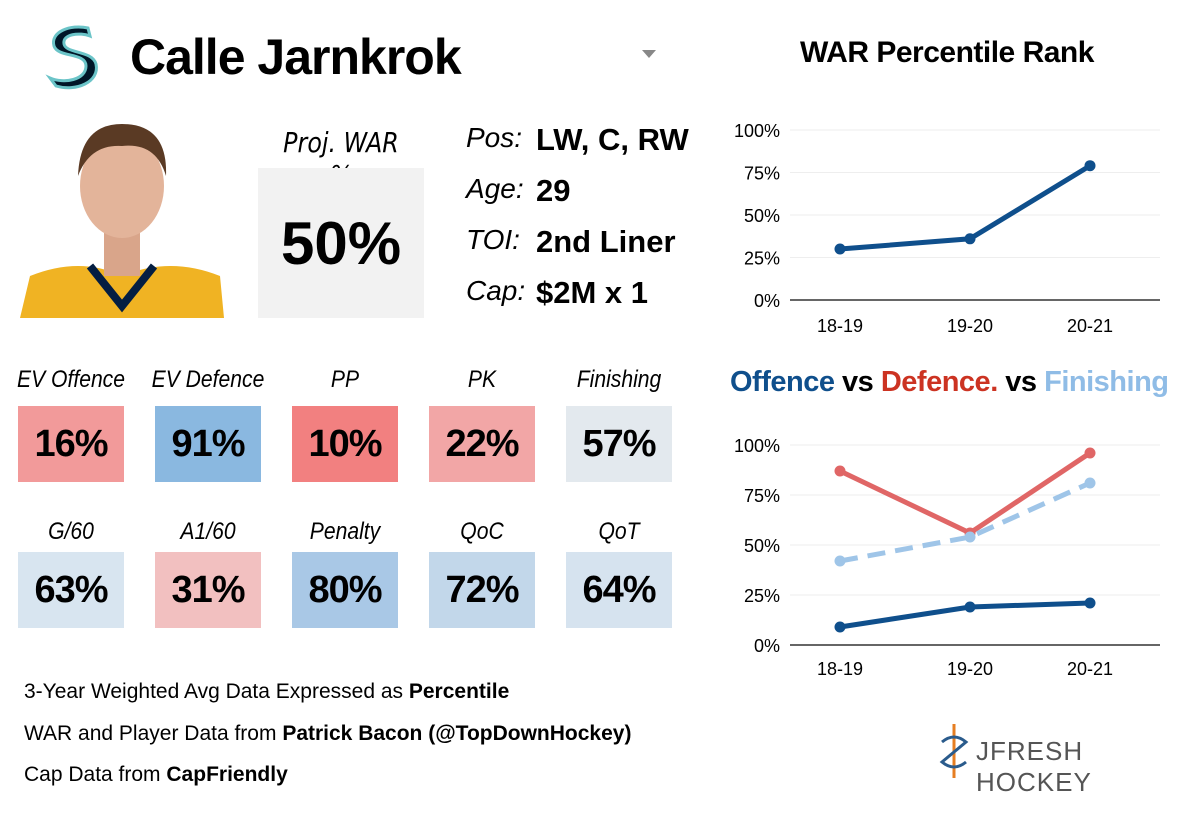 This screenshot has height=814, width=1200. Describe the element at coordinates (71, 531) in the screenshot. I see `tile-label: G/60` at that location.